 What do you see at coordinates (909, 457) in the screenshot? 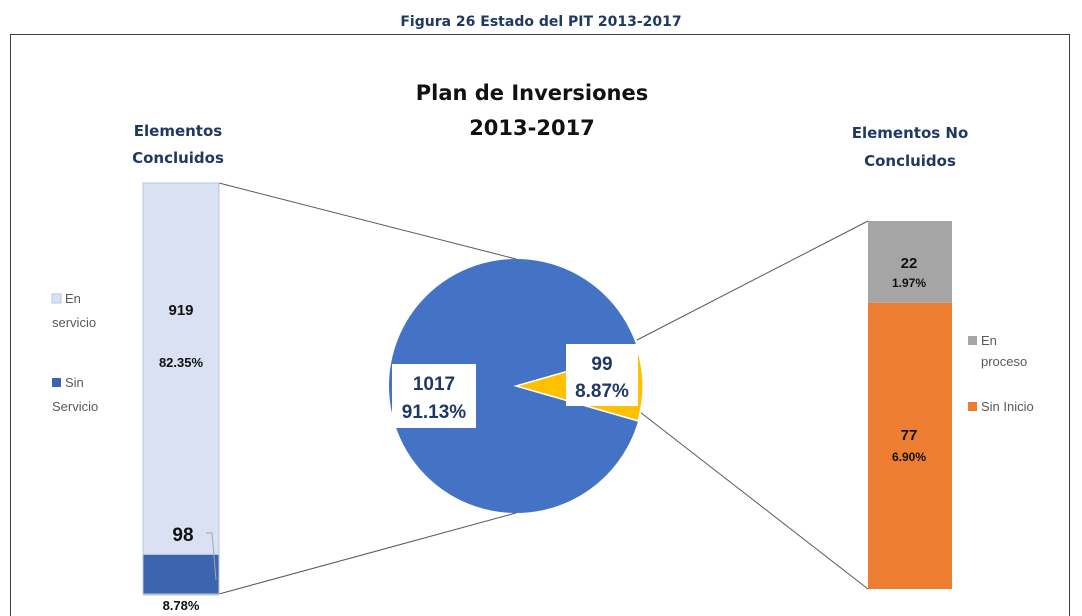
I see `right-bar-percent-sin-inicio: 6.90%` at bounding box center [909, 457].